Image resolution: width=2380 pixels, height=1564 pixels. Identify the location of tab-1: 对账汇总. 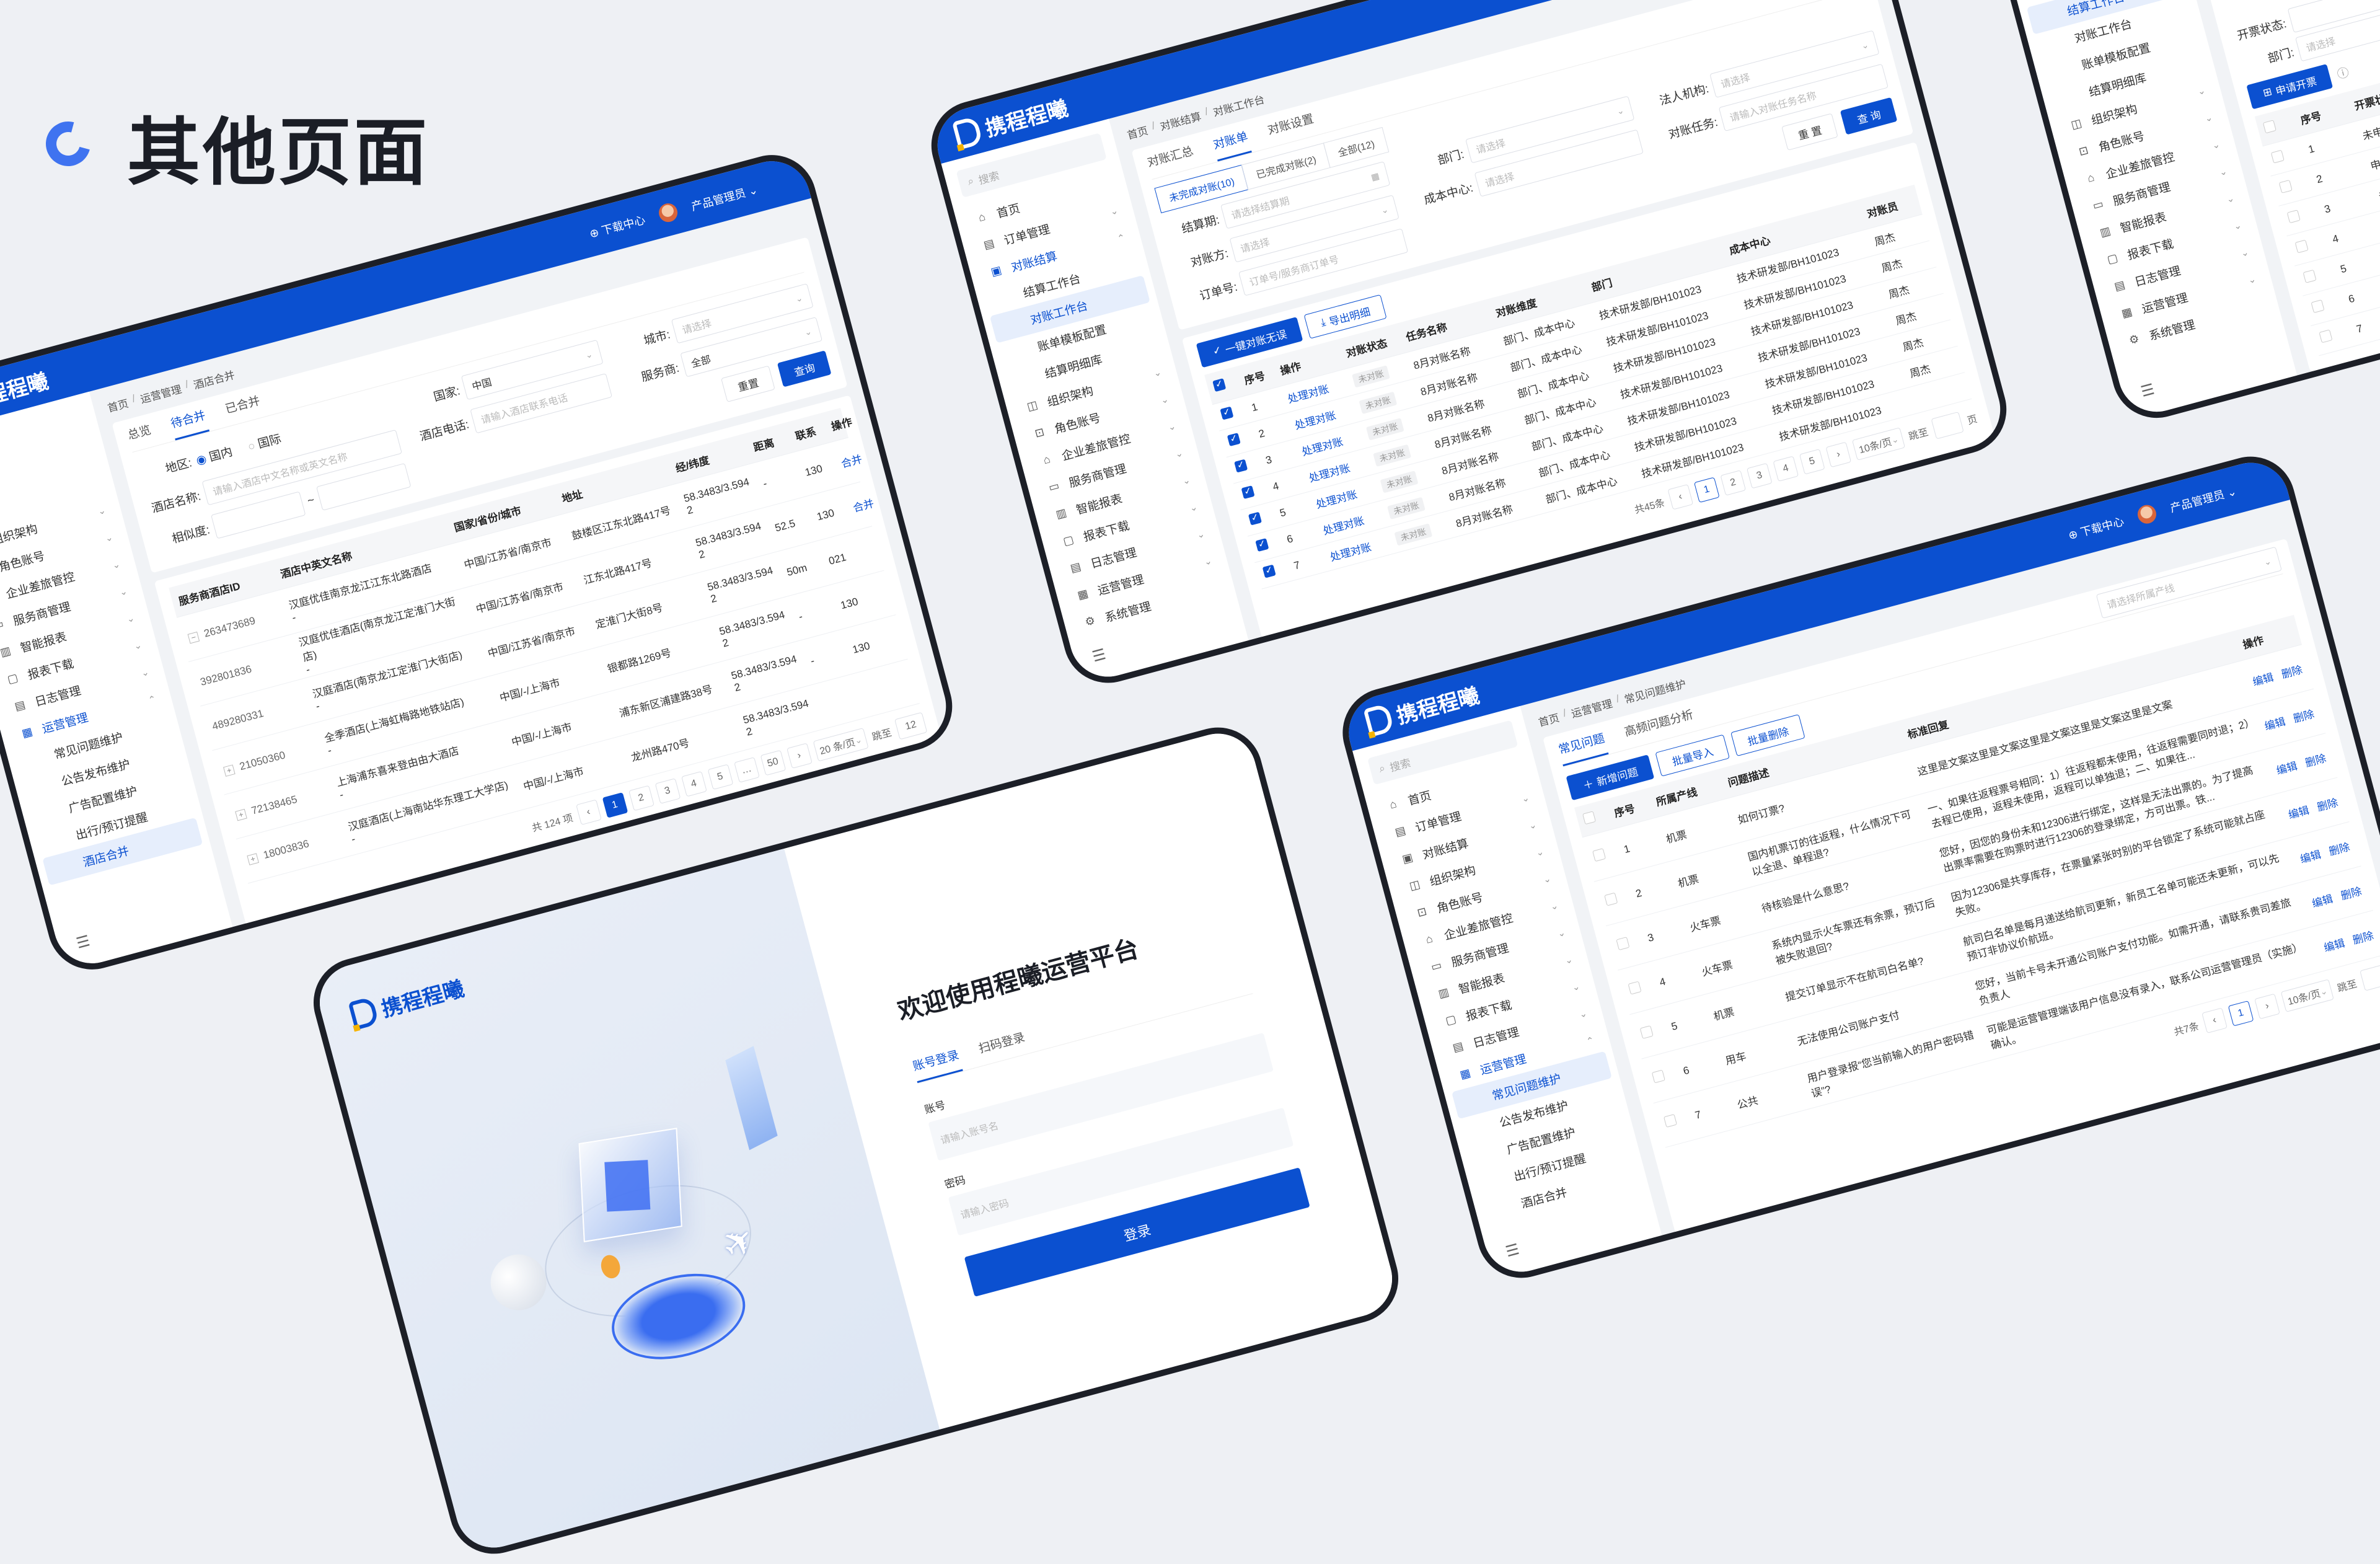
(1170, 157).